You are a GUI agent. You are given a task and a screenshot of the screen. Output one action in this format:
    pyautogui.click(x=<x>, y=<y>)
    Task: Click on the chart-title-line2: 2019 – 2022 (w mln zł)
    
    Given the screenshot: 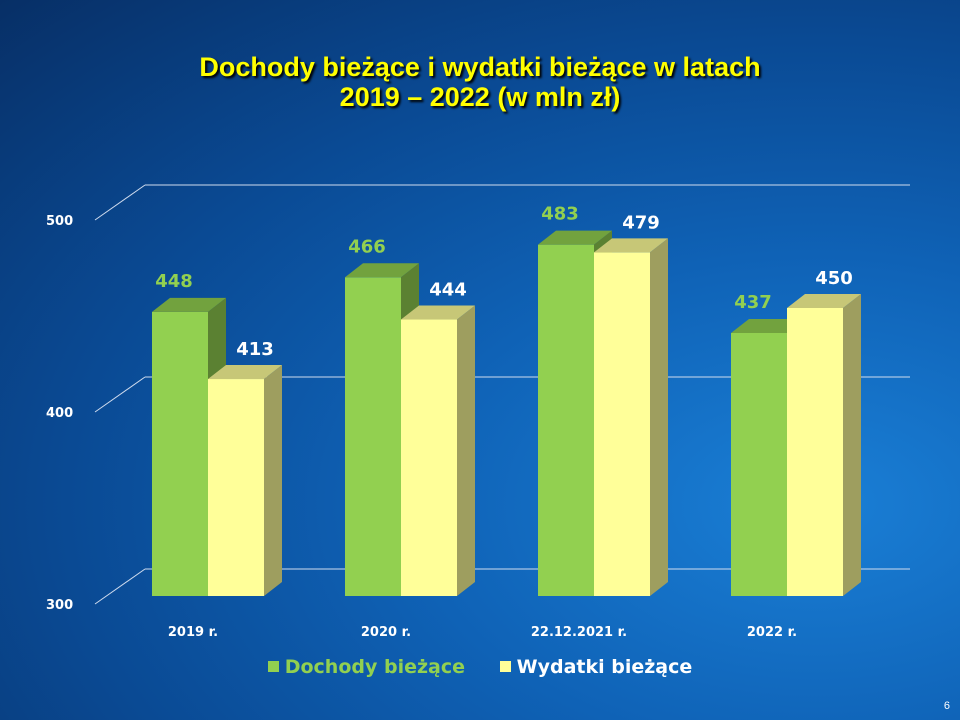 What is the action you would take?
    pyautogui.click(x=480, y=97)
    